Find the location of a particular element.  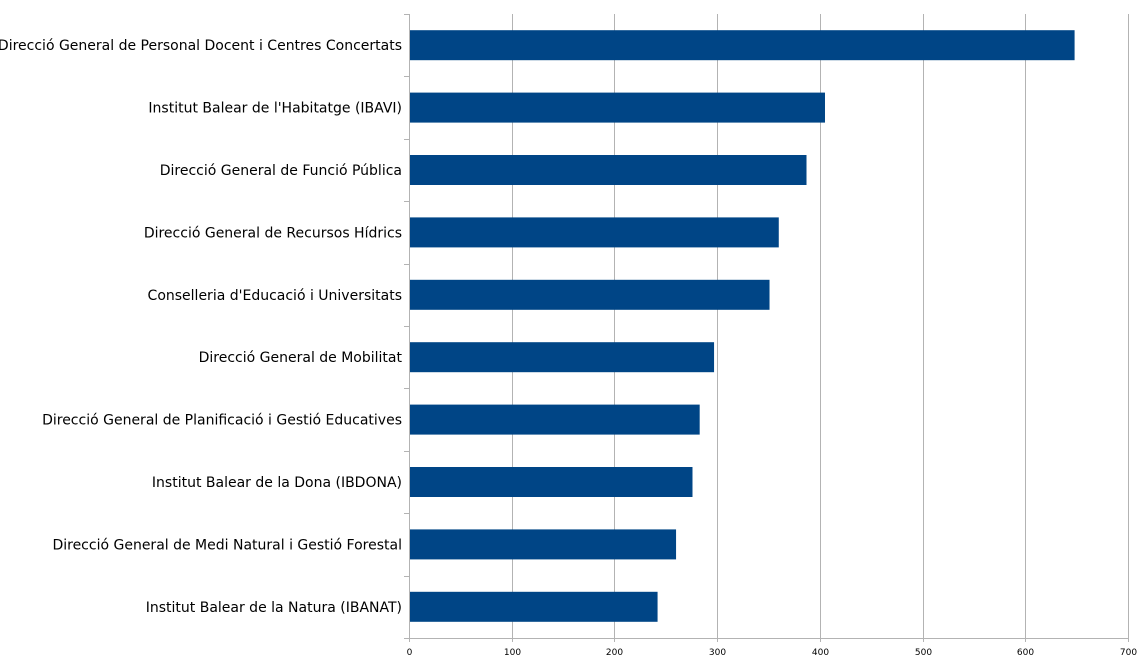

x-tick-label: 200 is located at coordinates (614, 652).